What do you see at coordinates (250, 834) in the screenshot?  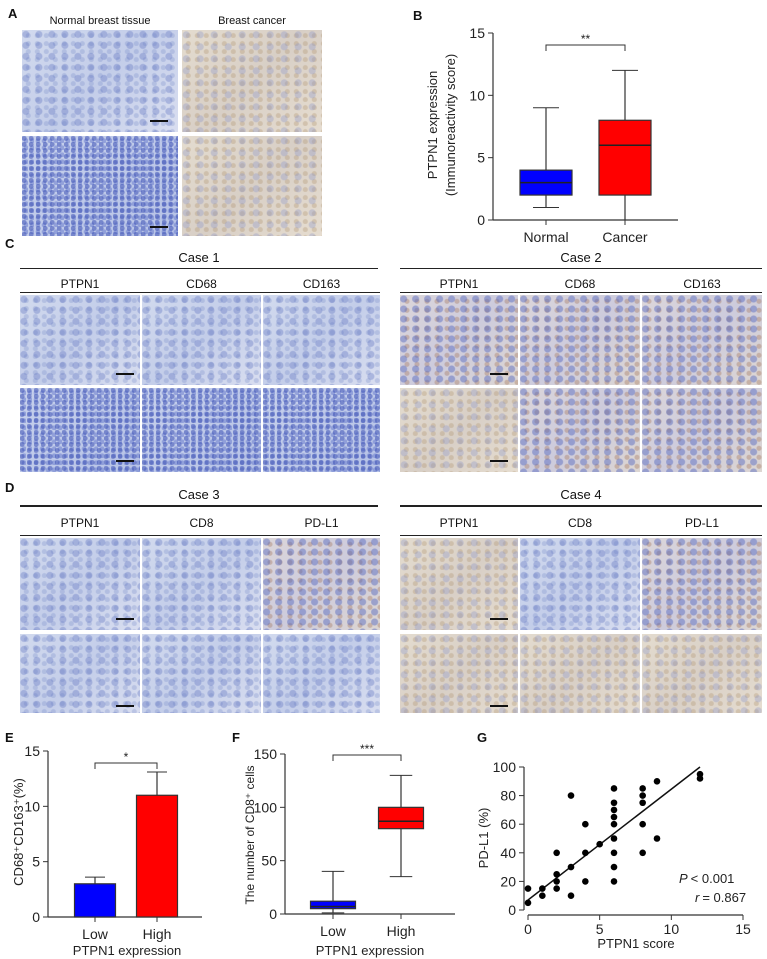 I see `chart-f-ylabel: The number of CD8⁺ cells` at bounding box center [250, 834].